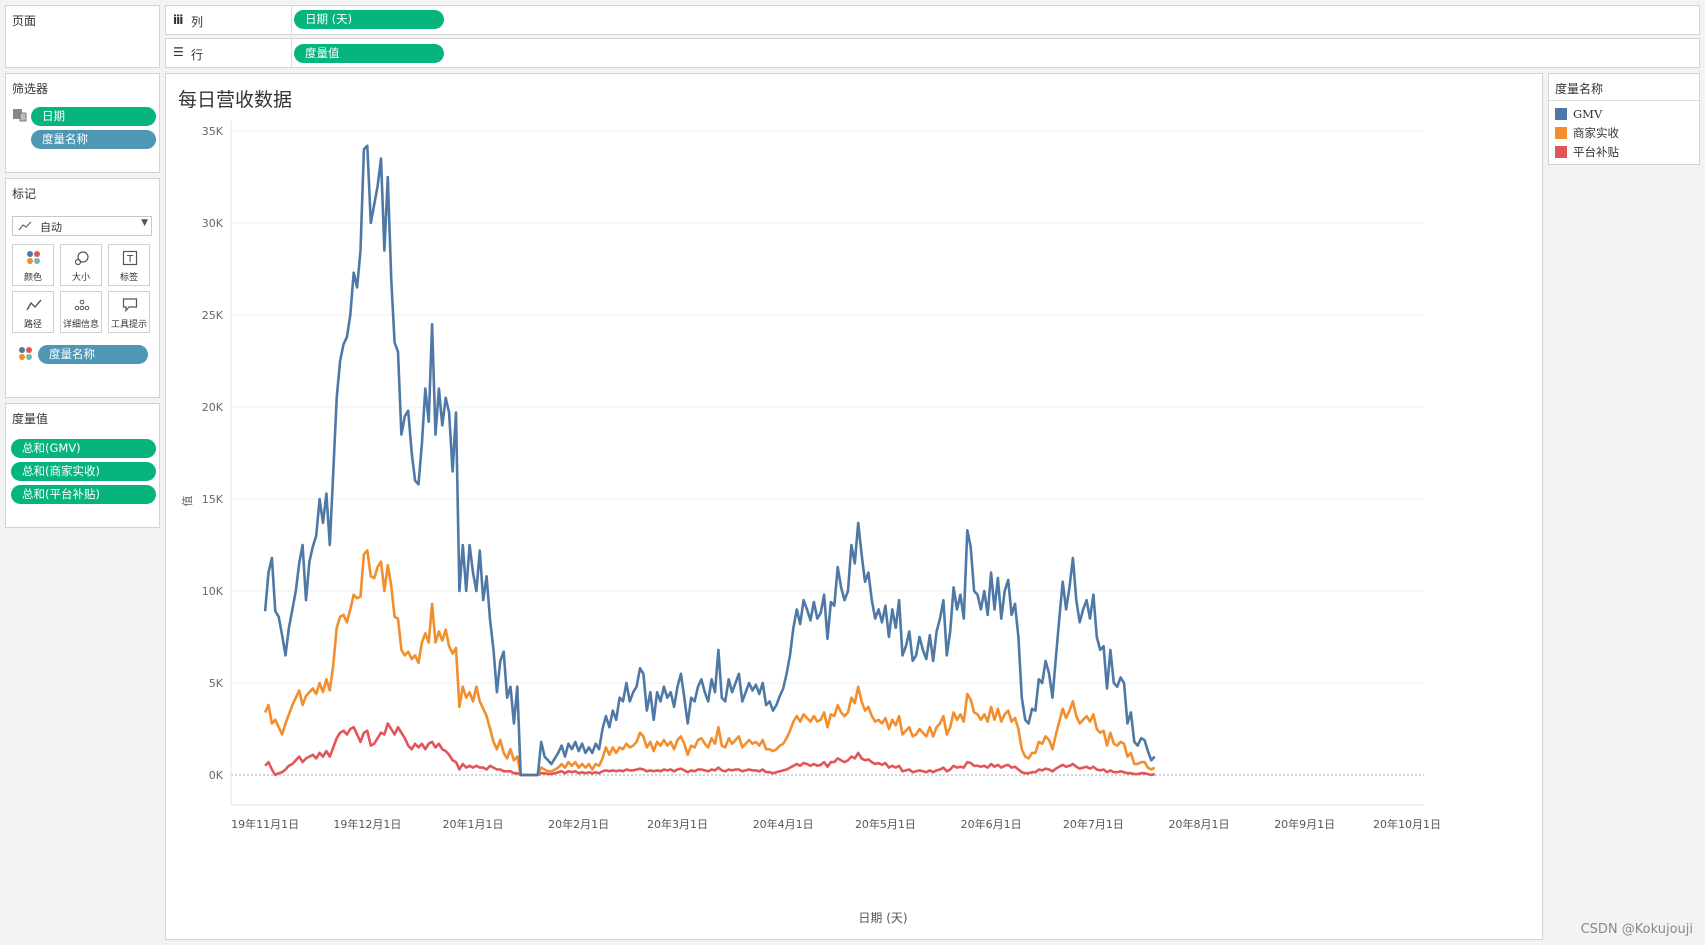 This screenshot has width=1705, height=945. What do you see at coordinates (473, 824) in the screenshot?
I see `x-tick-label: 20年1月1日` at bounding box center [473, 824].